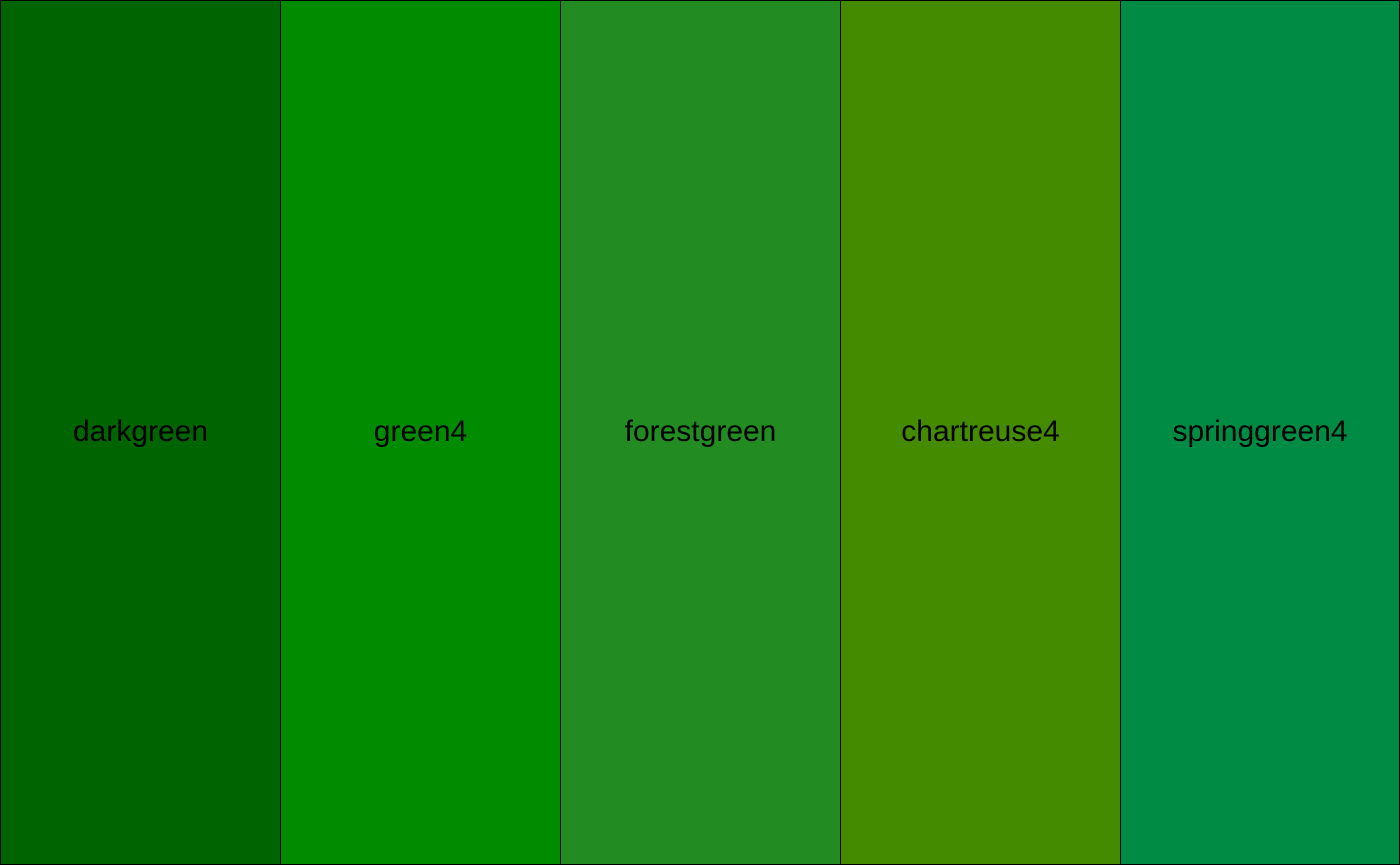 The width and height of the screenshot is (1400, 865). I want to click on swatch-label: darkgreen, so click(140, 431).